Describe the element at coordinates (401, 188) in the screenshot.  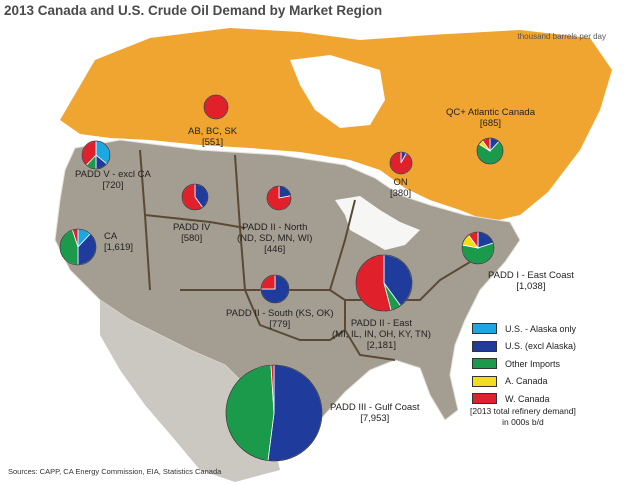
I see `label-on: ON [380]` at that location.